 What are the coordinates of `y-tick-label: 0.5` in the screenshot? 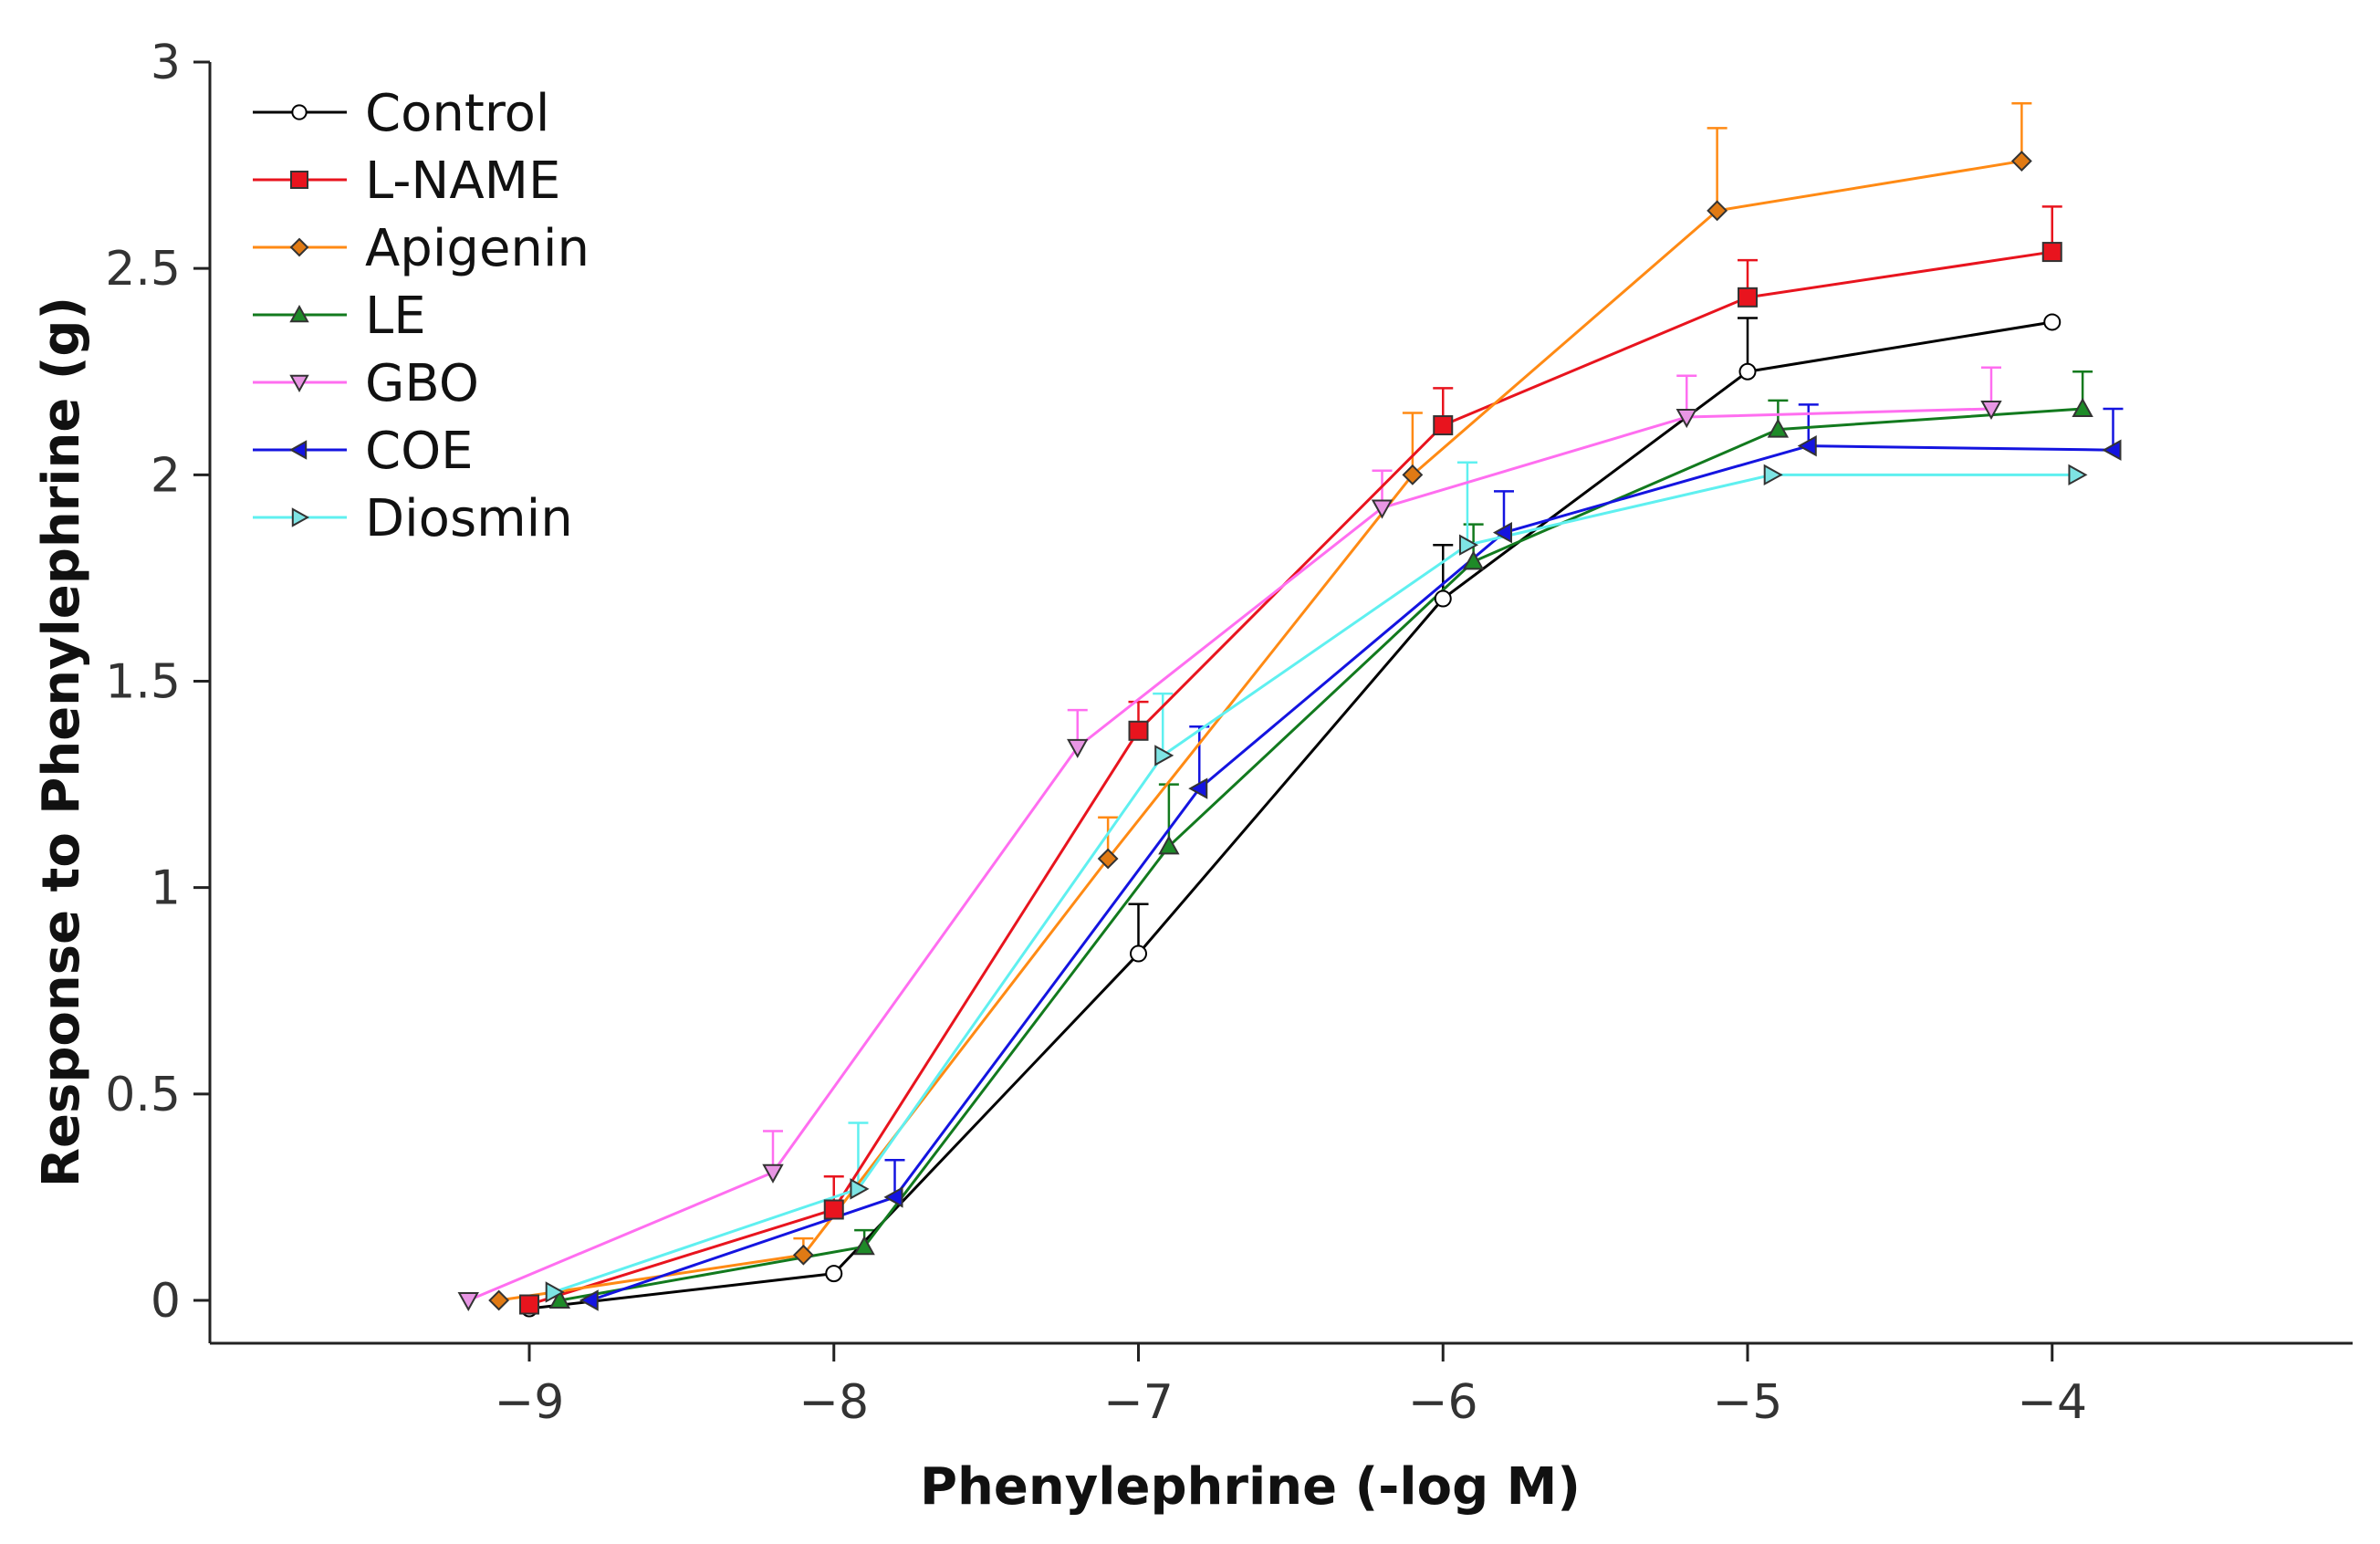 It's located at (143, 1095).